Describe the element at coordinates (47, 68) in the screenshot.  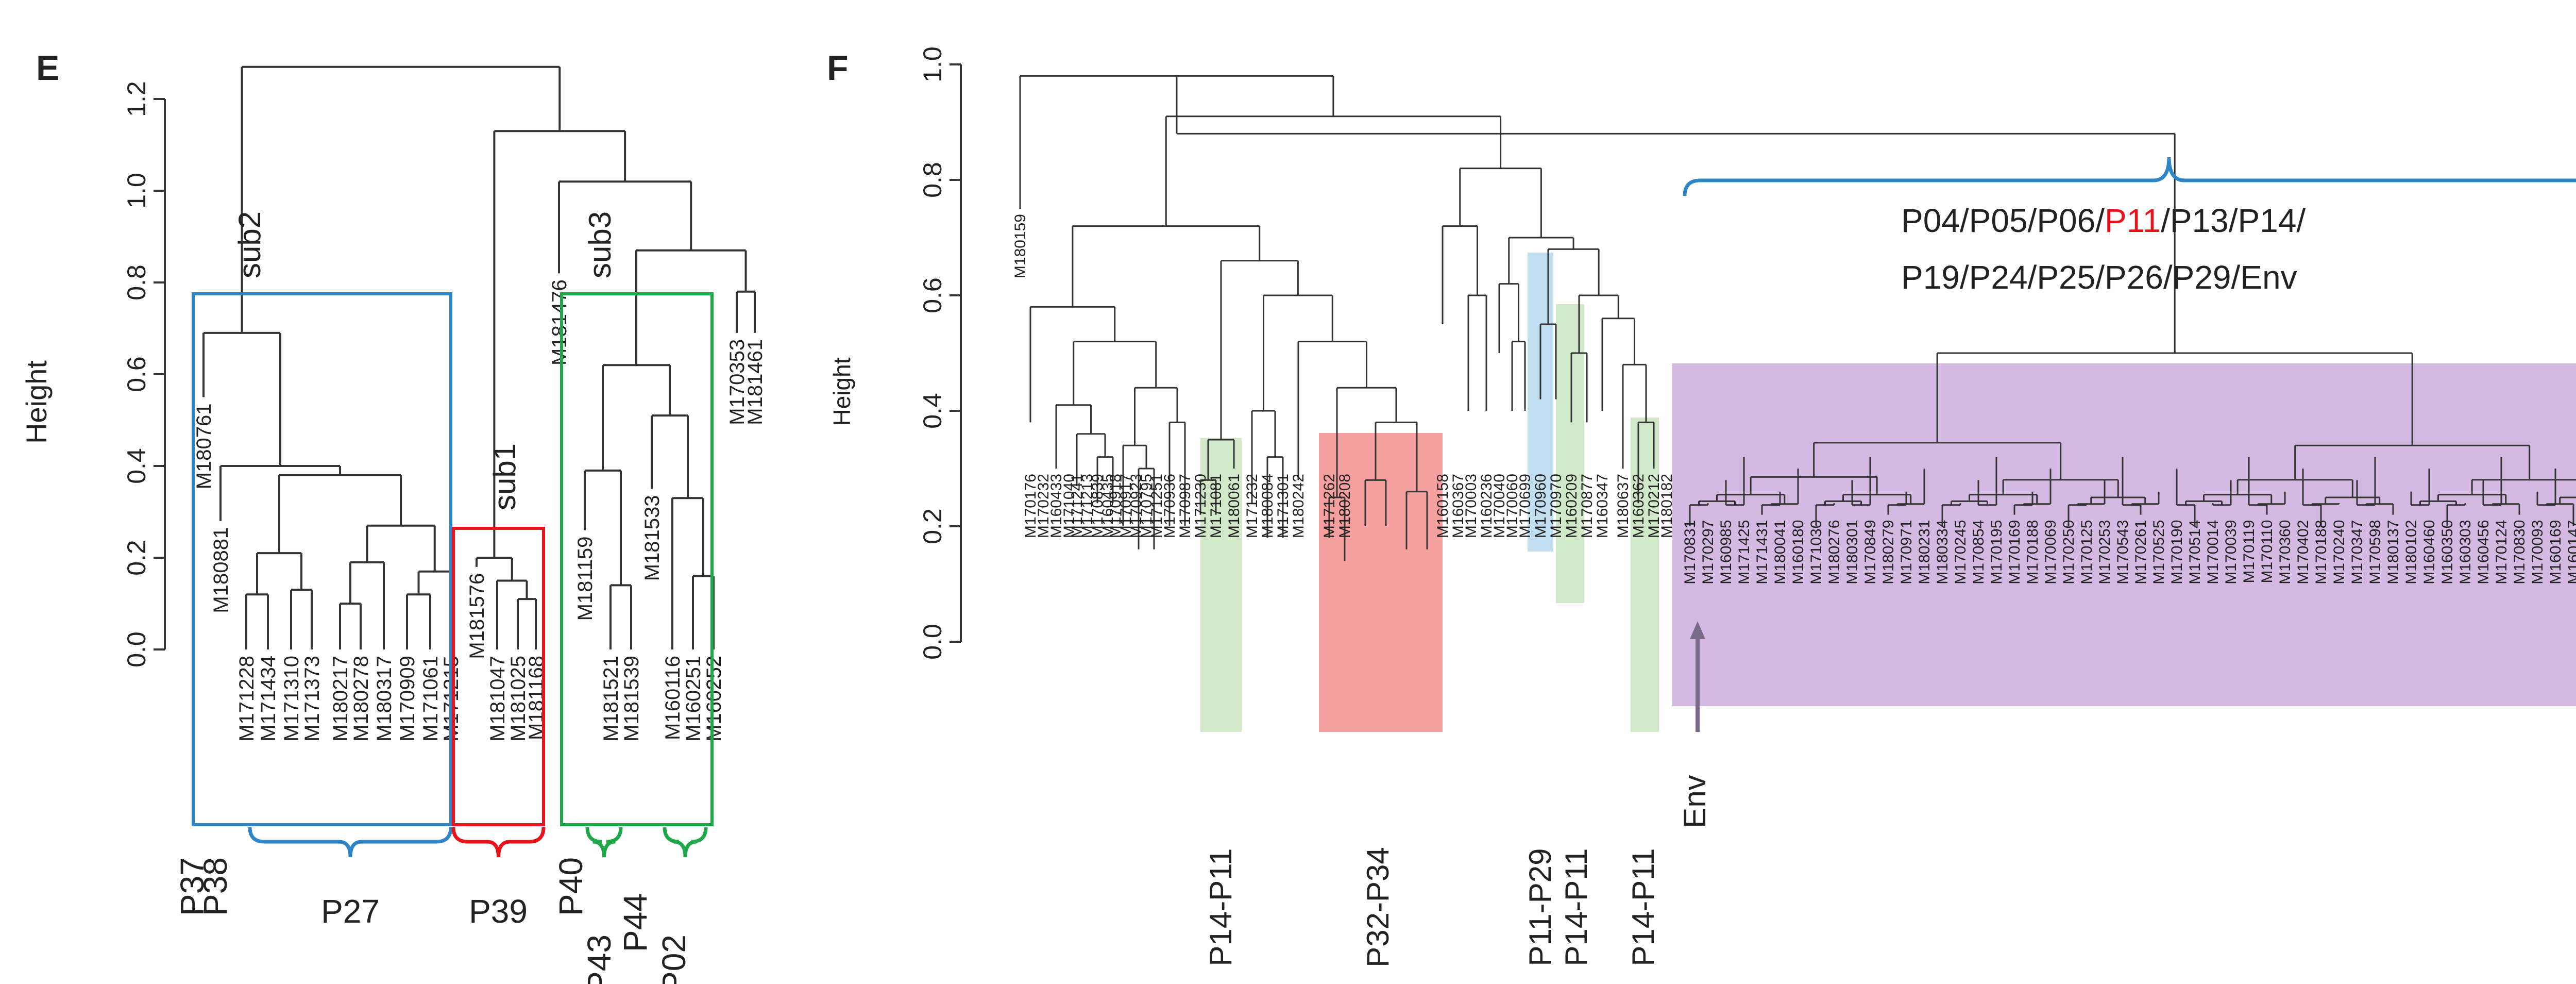
I see `panel-e-letter: E` at that location.